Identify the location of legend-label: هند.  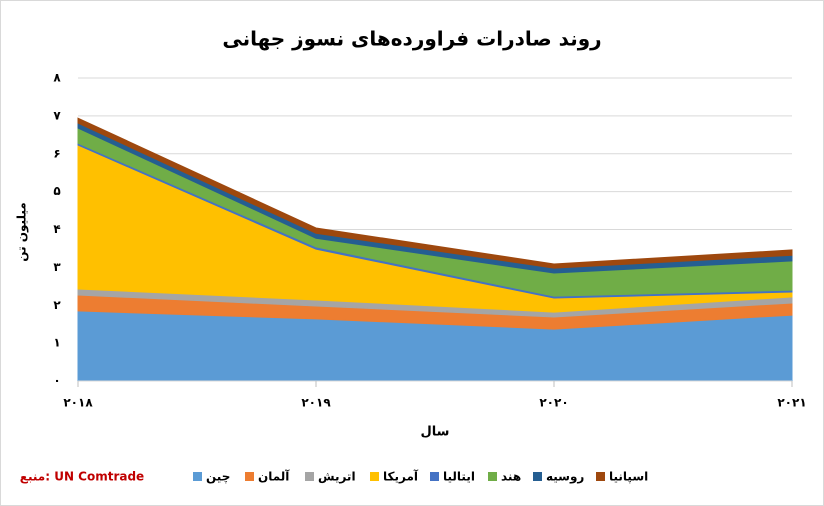
(511, 477).